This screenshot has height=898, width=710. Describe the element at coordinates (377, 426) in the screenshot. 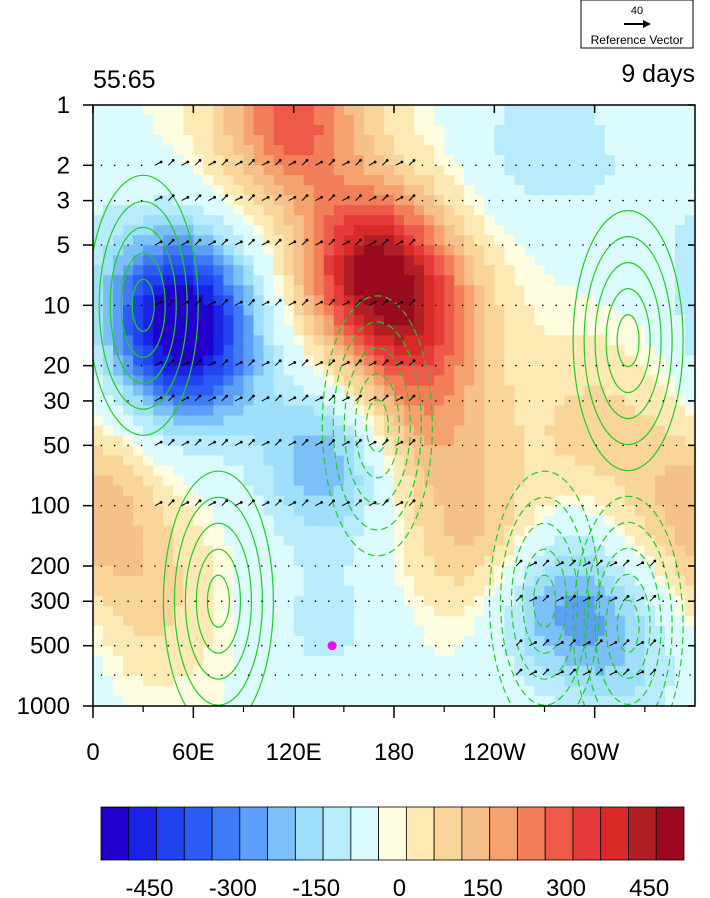

I see `contour-line` at that location.